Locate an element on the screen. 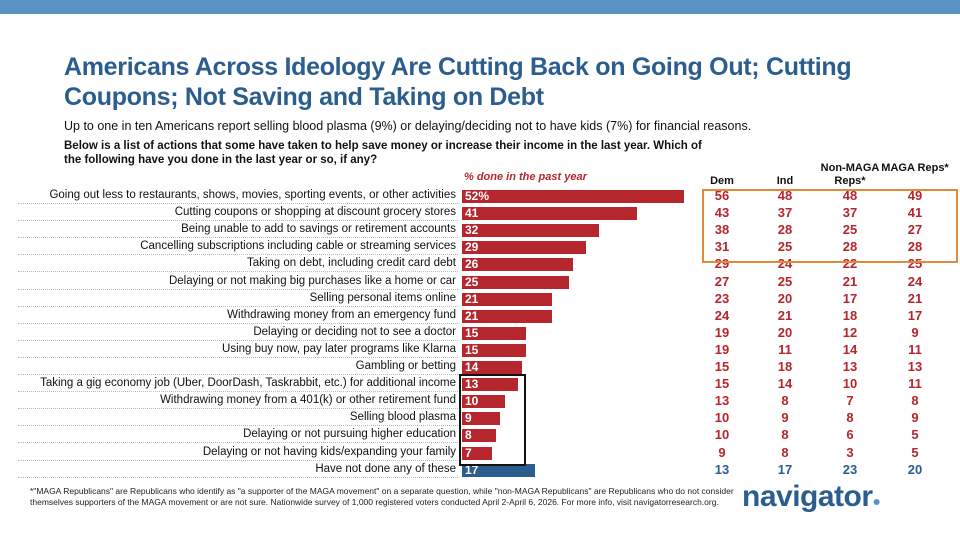  bar-value-label: 13 is located at coordinates (472, 384).